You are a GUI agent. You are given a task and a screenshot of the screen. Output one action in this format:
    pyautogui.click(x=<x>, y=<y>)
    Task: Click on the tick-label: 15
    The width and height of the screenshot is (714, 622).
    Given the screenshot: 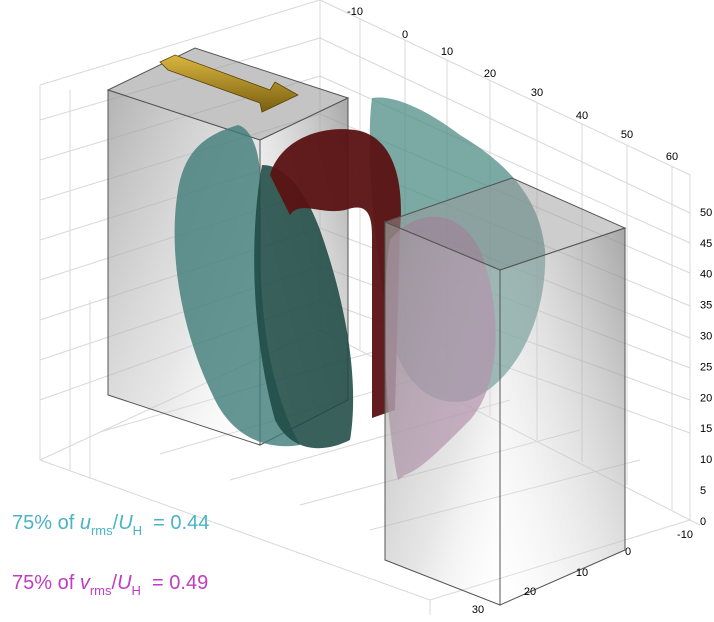 What is the action you would take?
    pyautogui.click(x=706, y=429)
    